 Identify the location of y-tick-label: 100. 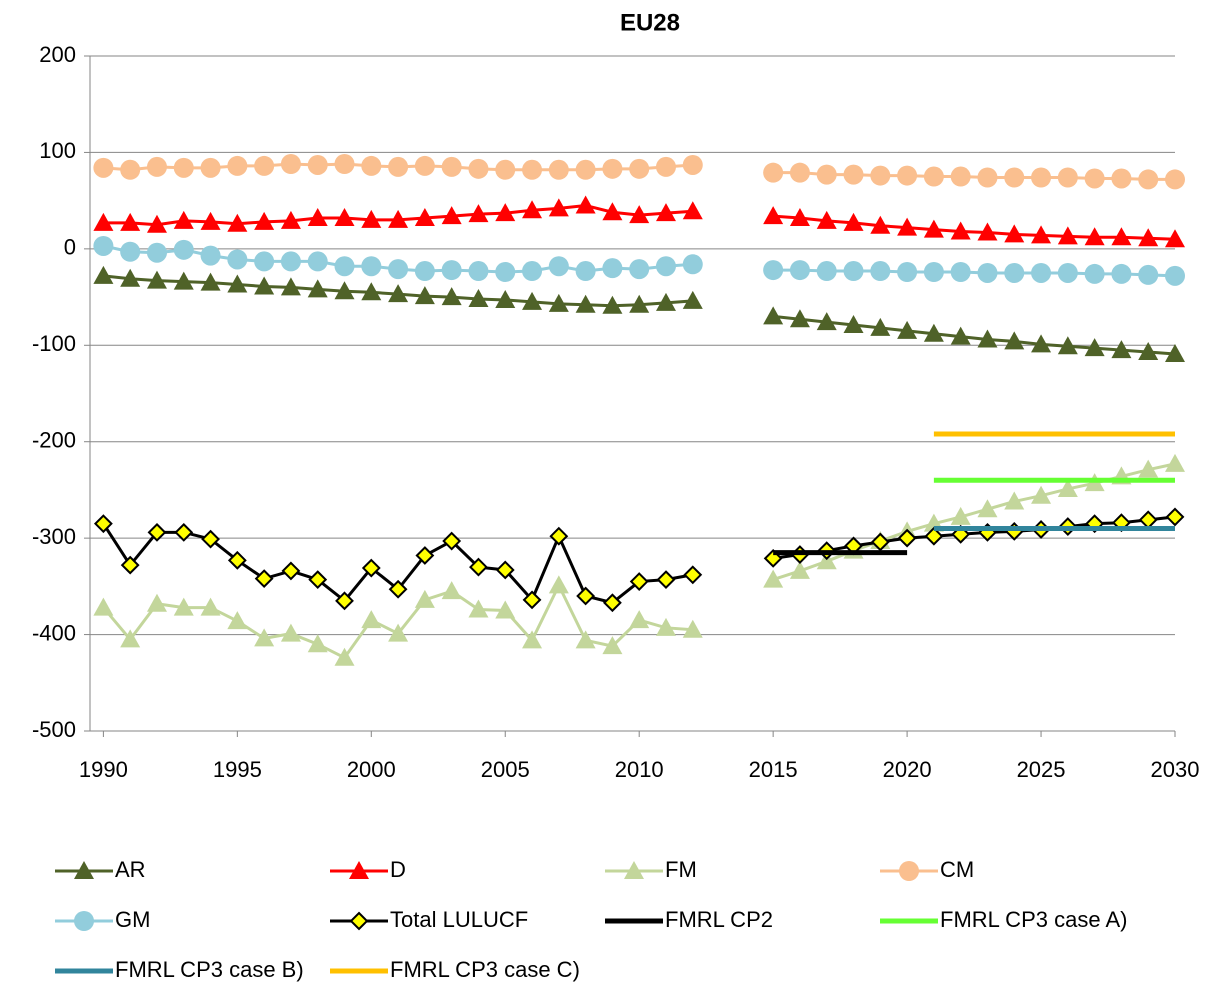
(57, 150).